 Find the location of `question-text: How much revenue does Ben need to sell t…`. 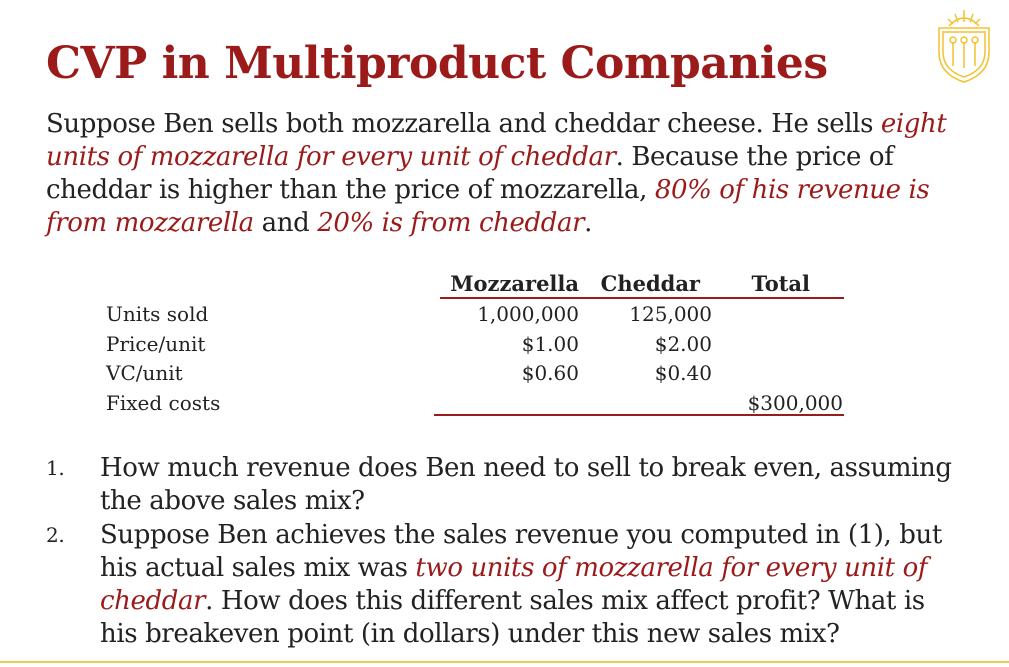

question-text: How much revenue does Ben need to sell t… is located at coordinates (526, 484).